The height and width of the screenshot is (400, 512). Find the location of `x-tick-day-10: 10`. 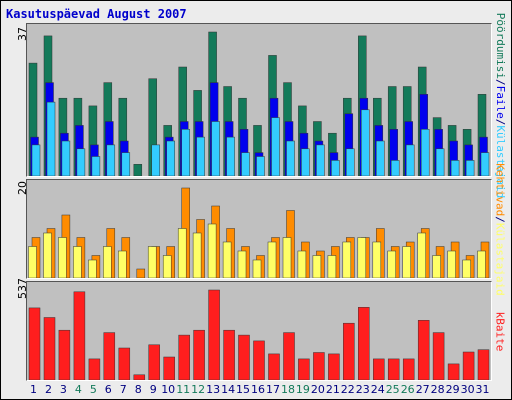

x-tick-day-10: 10 is located at coordinates (168, 389).